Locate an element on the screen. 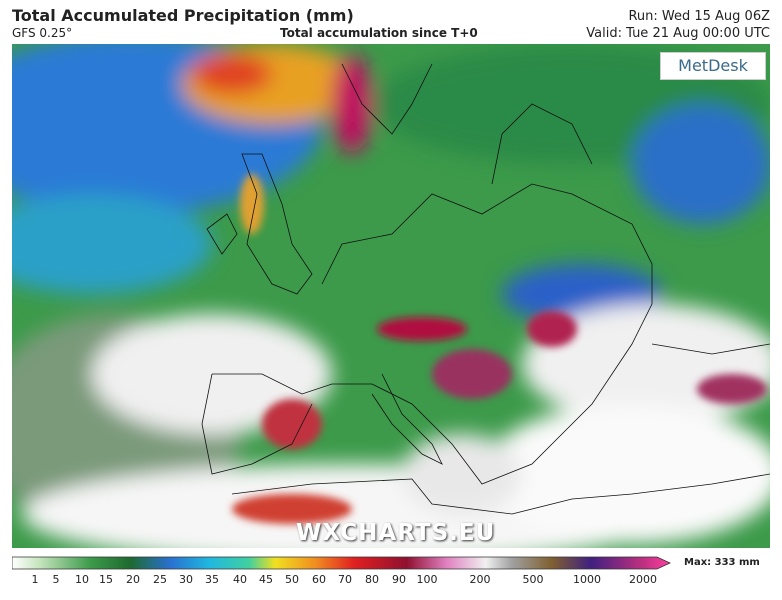 This screenshot has height=600, width=782. colorbar-tick: 30 is located at coordinates (186, 579).